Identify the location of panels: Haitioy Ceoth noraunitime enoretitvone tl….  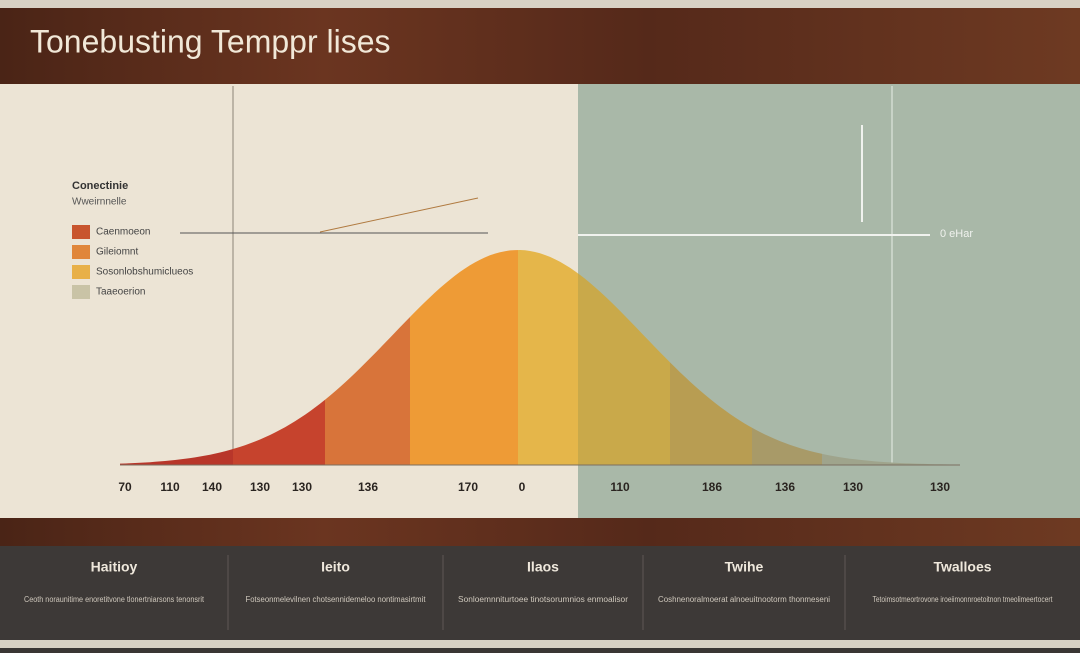
(538, 592).